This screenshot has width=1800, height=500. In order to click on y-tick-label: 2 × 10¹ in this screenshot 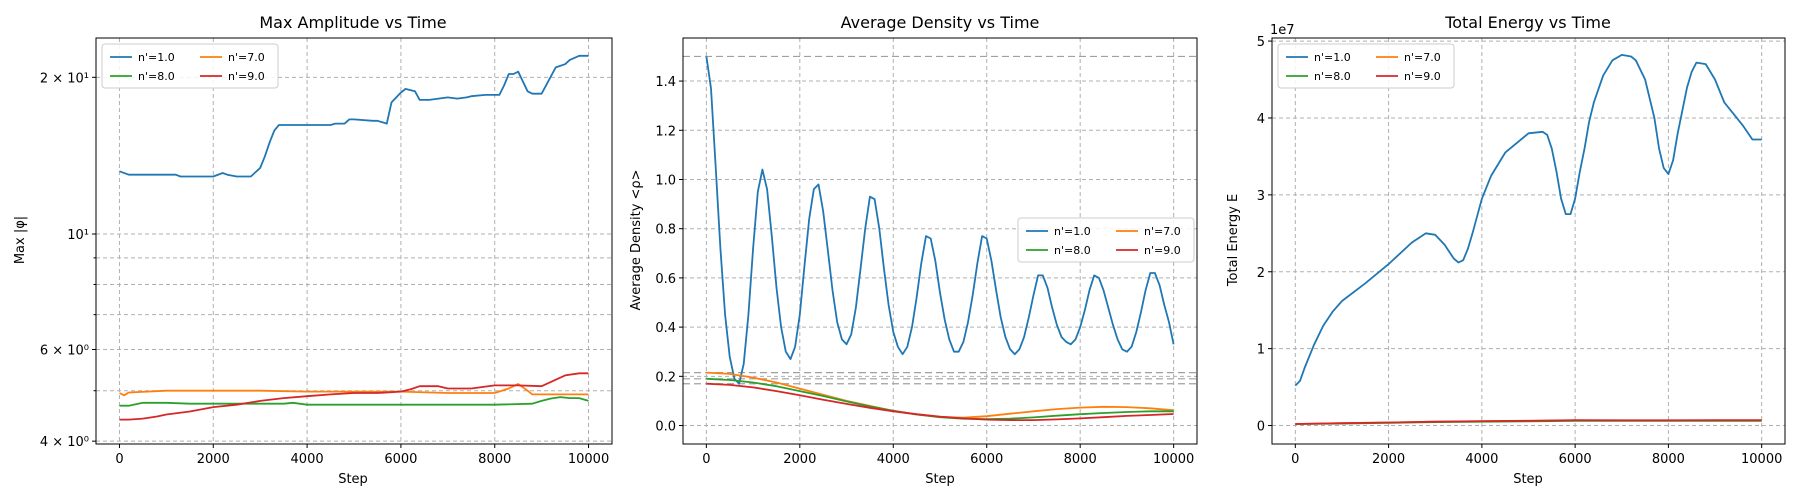, I will do `click(64, 78)`.